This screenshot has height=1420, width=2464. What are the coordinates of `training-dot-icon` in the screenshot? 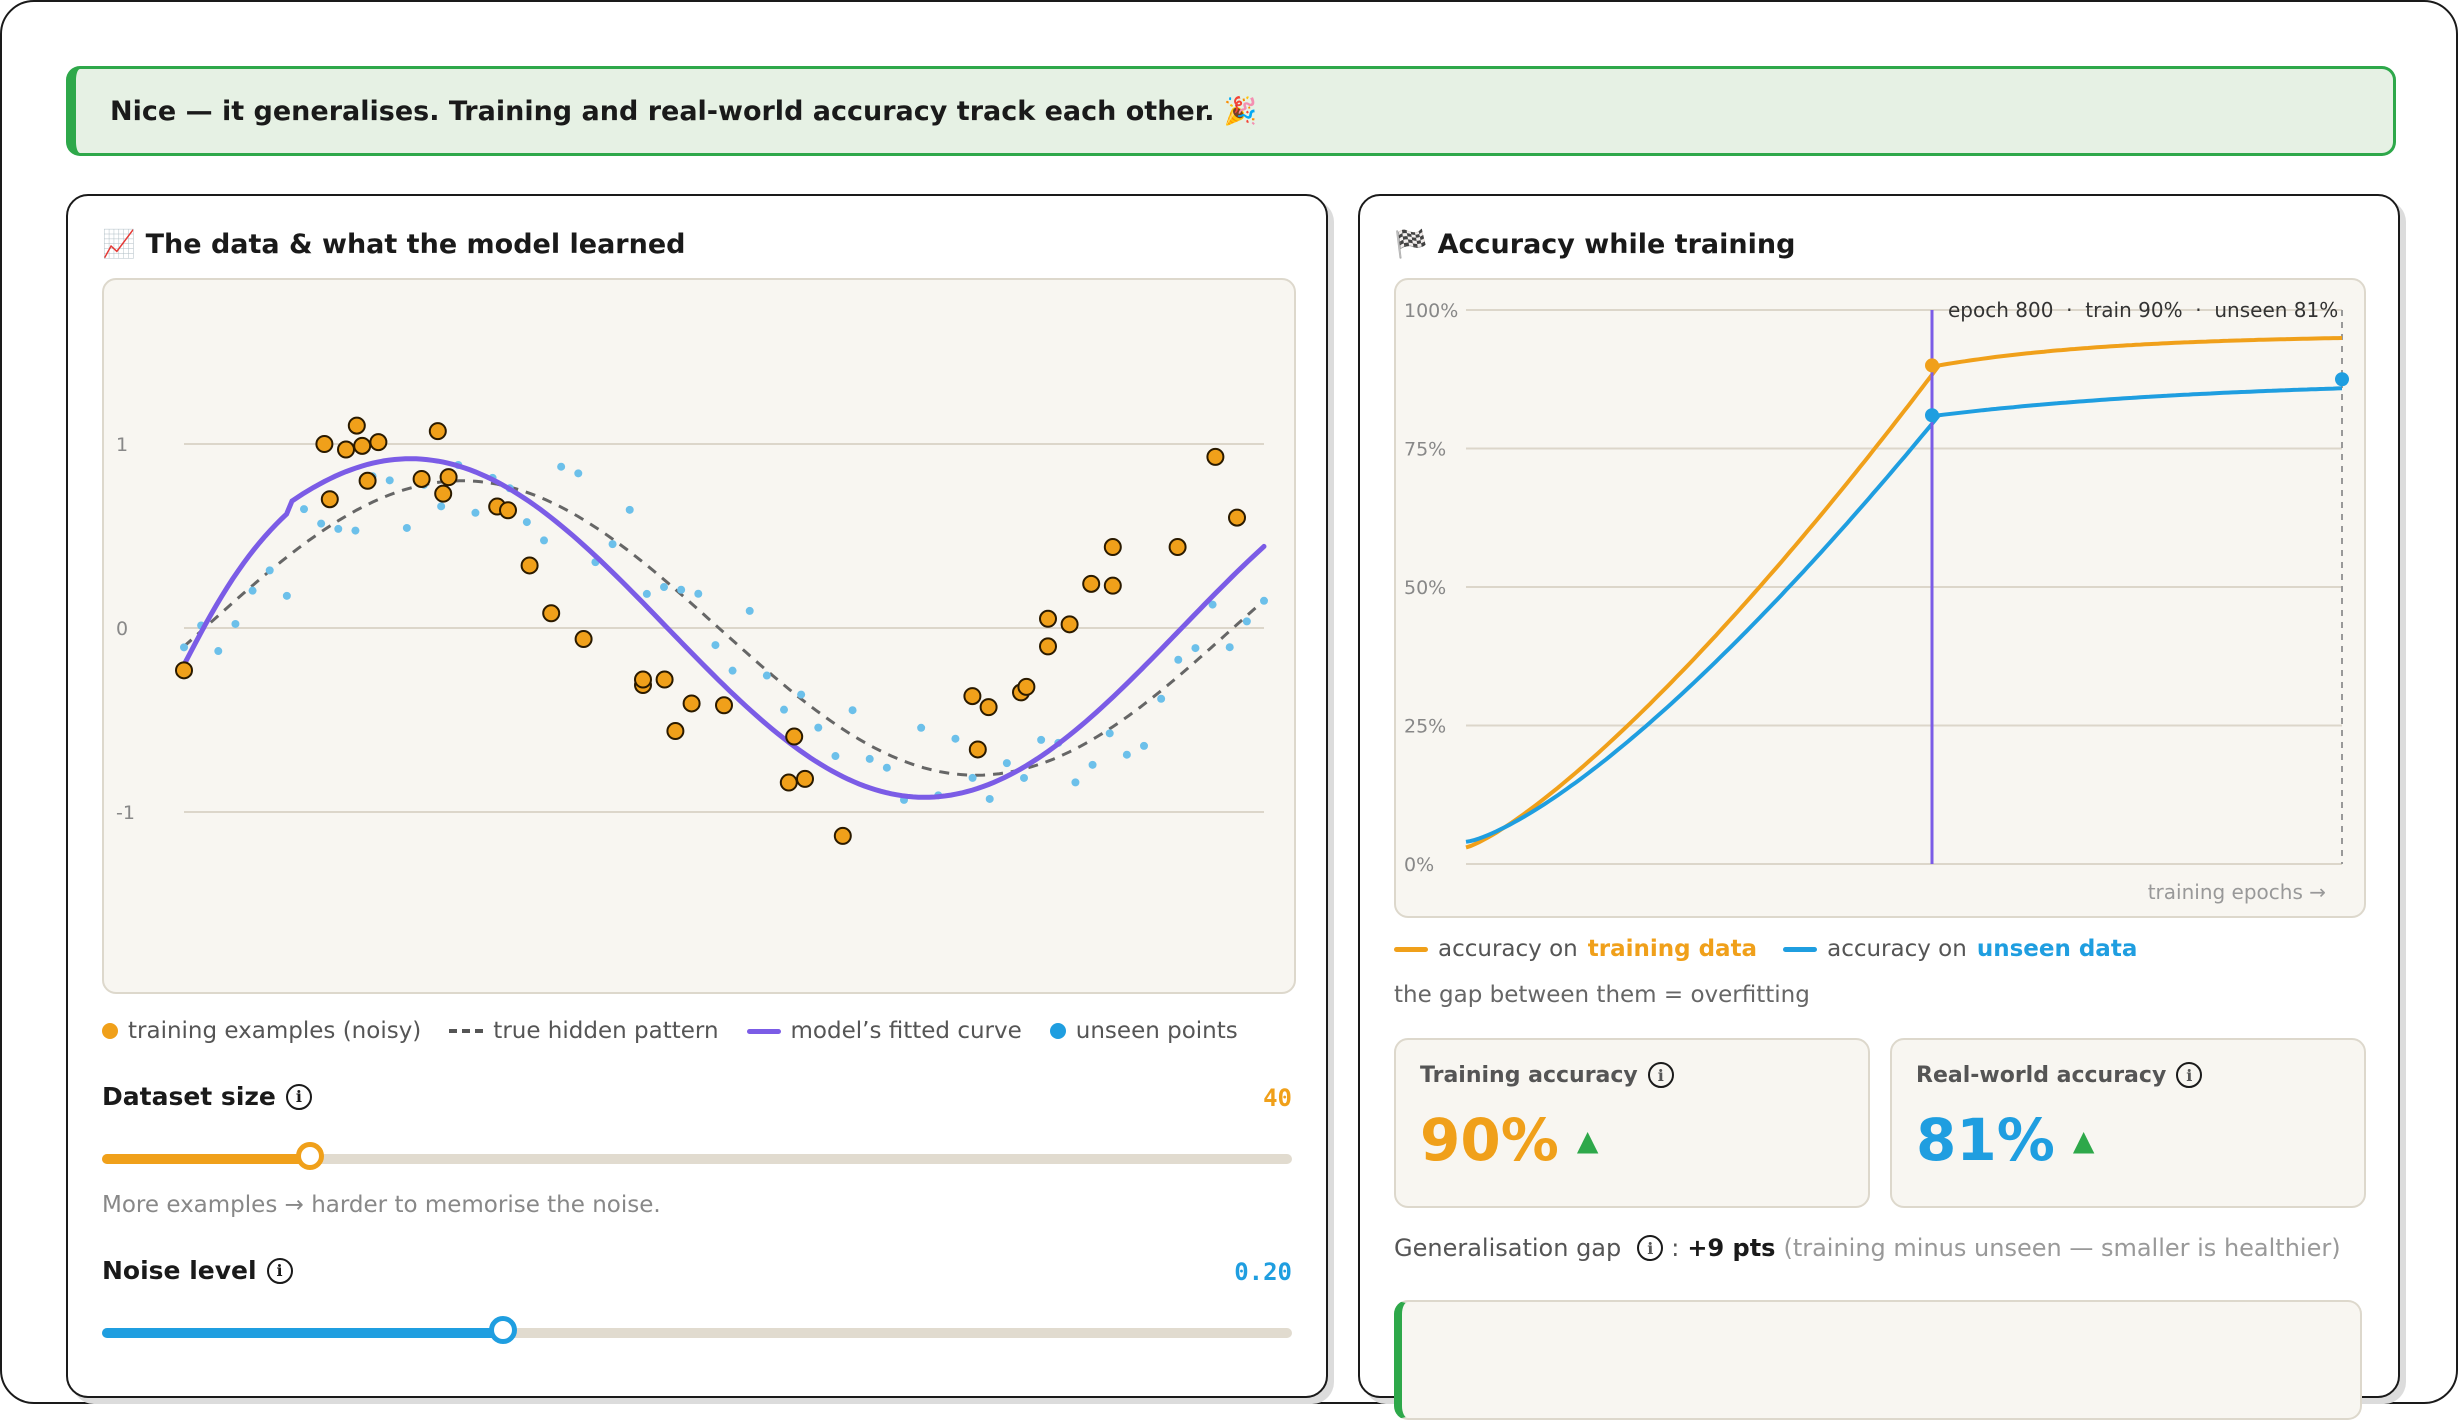 It's located at (110, 1031).